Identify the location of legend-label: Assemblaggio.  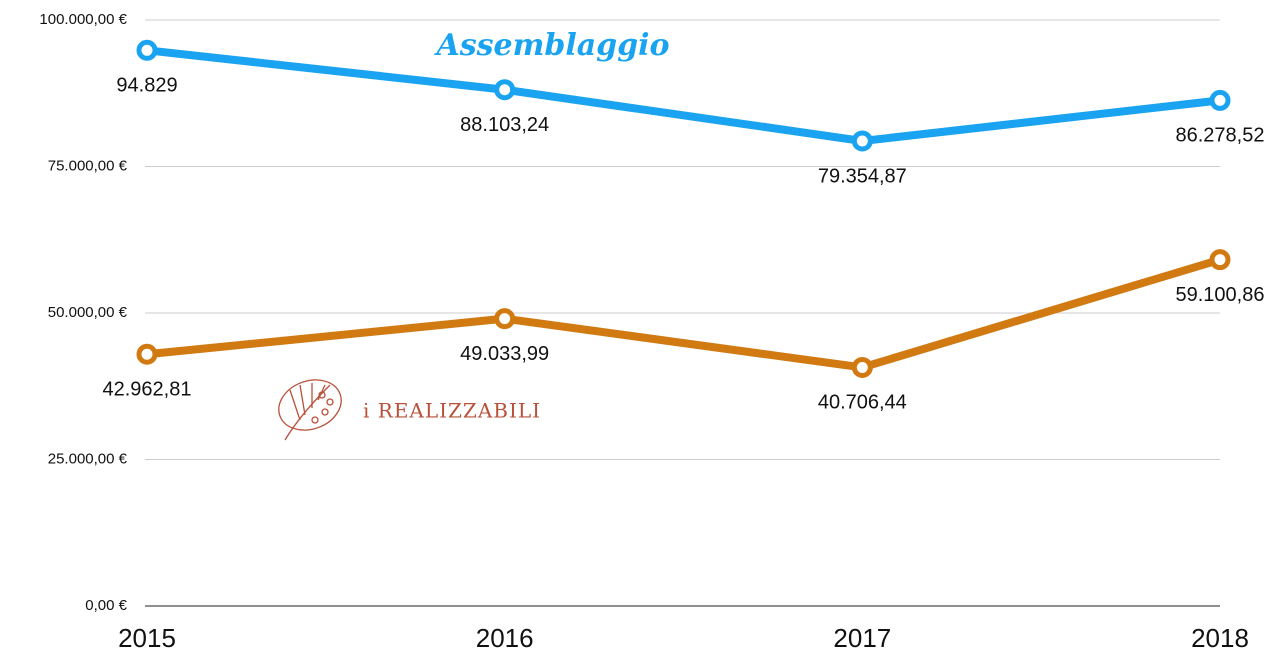
(551, 45).